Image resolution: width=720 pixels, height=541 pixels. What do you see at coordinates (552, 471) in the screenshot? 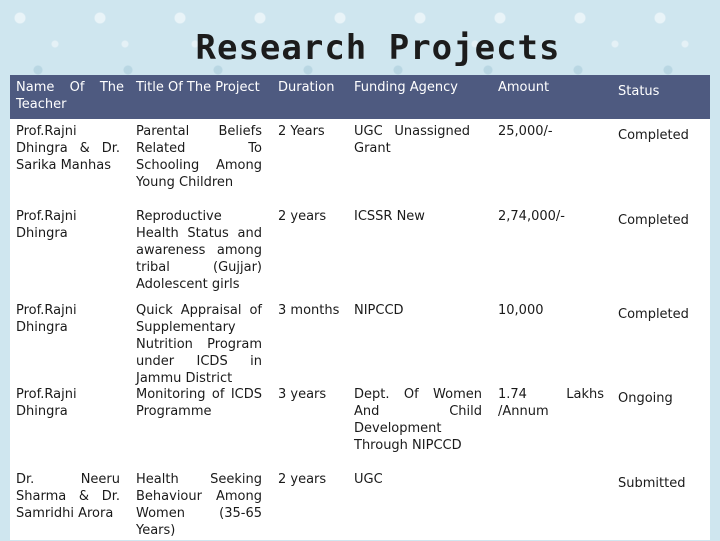
I see `amount-cell` at bounding box center [552, 471].